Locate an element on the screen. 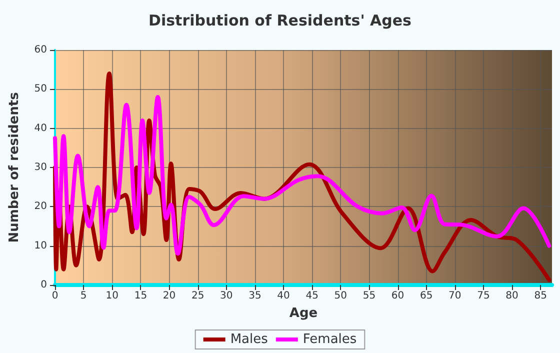 The image size is (560, 353). y-tick-label: 50 is located at coordinates (40, 89).